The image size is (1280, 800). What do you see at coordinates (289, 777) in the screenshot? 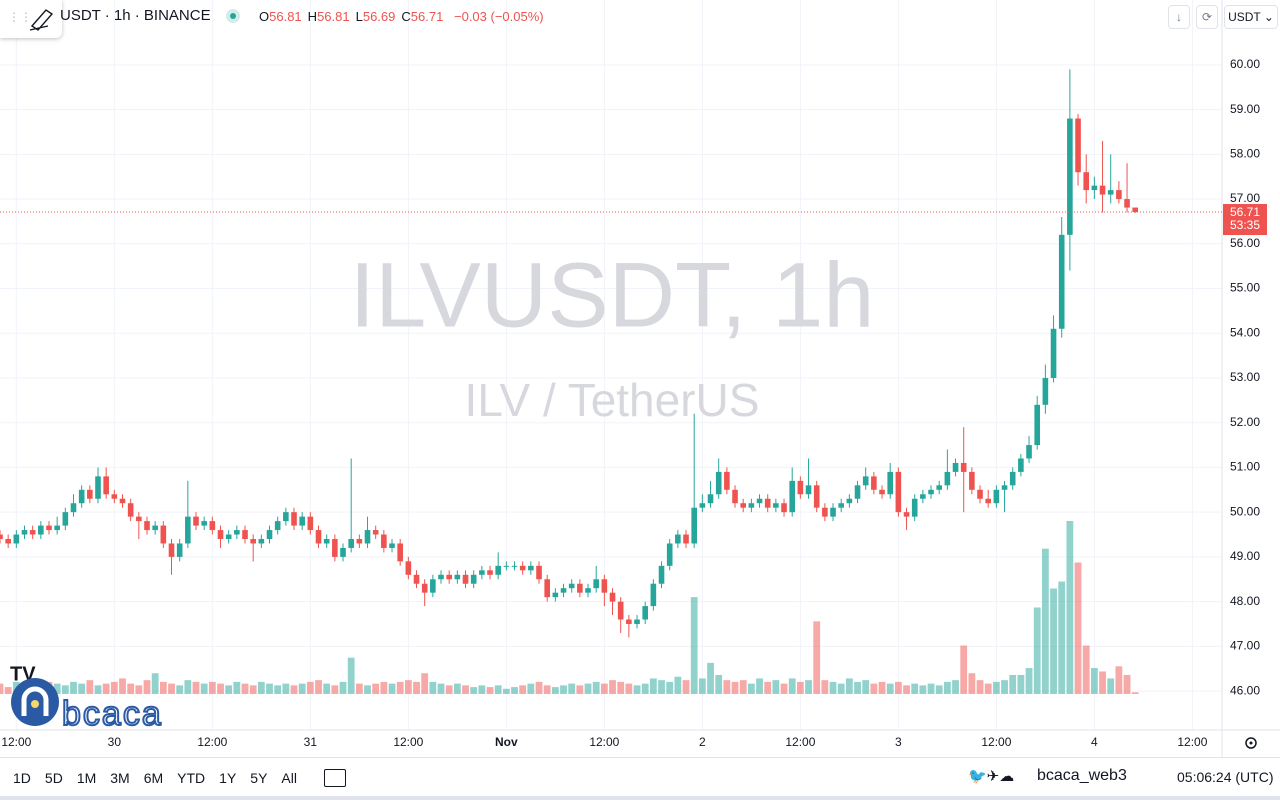
I see `range-button: All` at bounding box center [289, 777].